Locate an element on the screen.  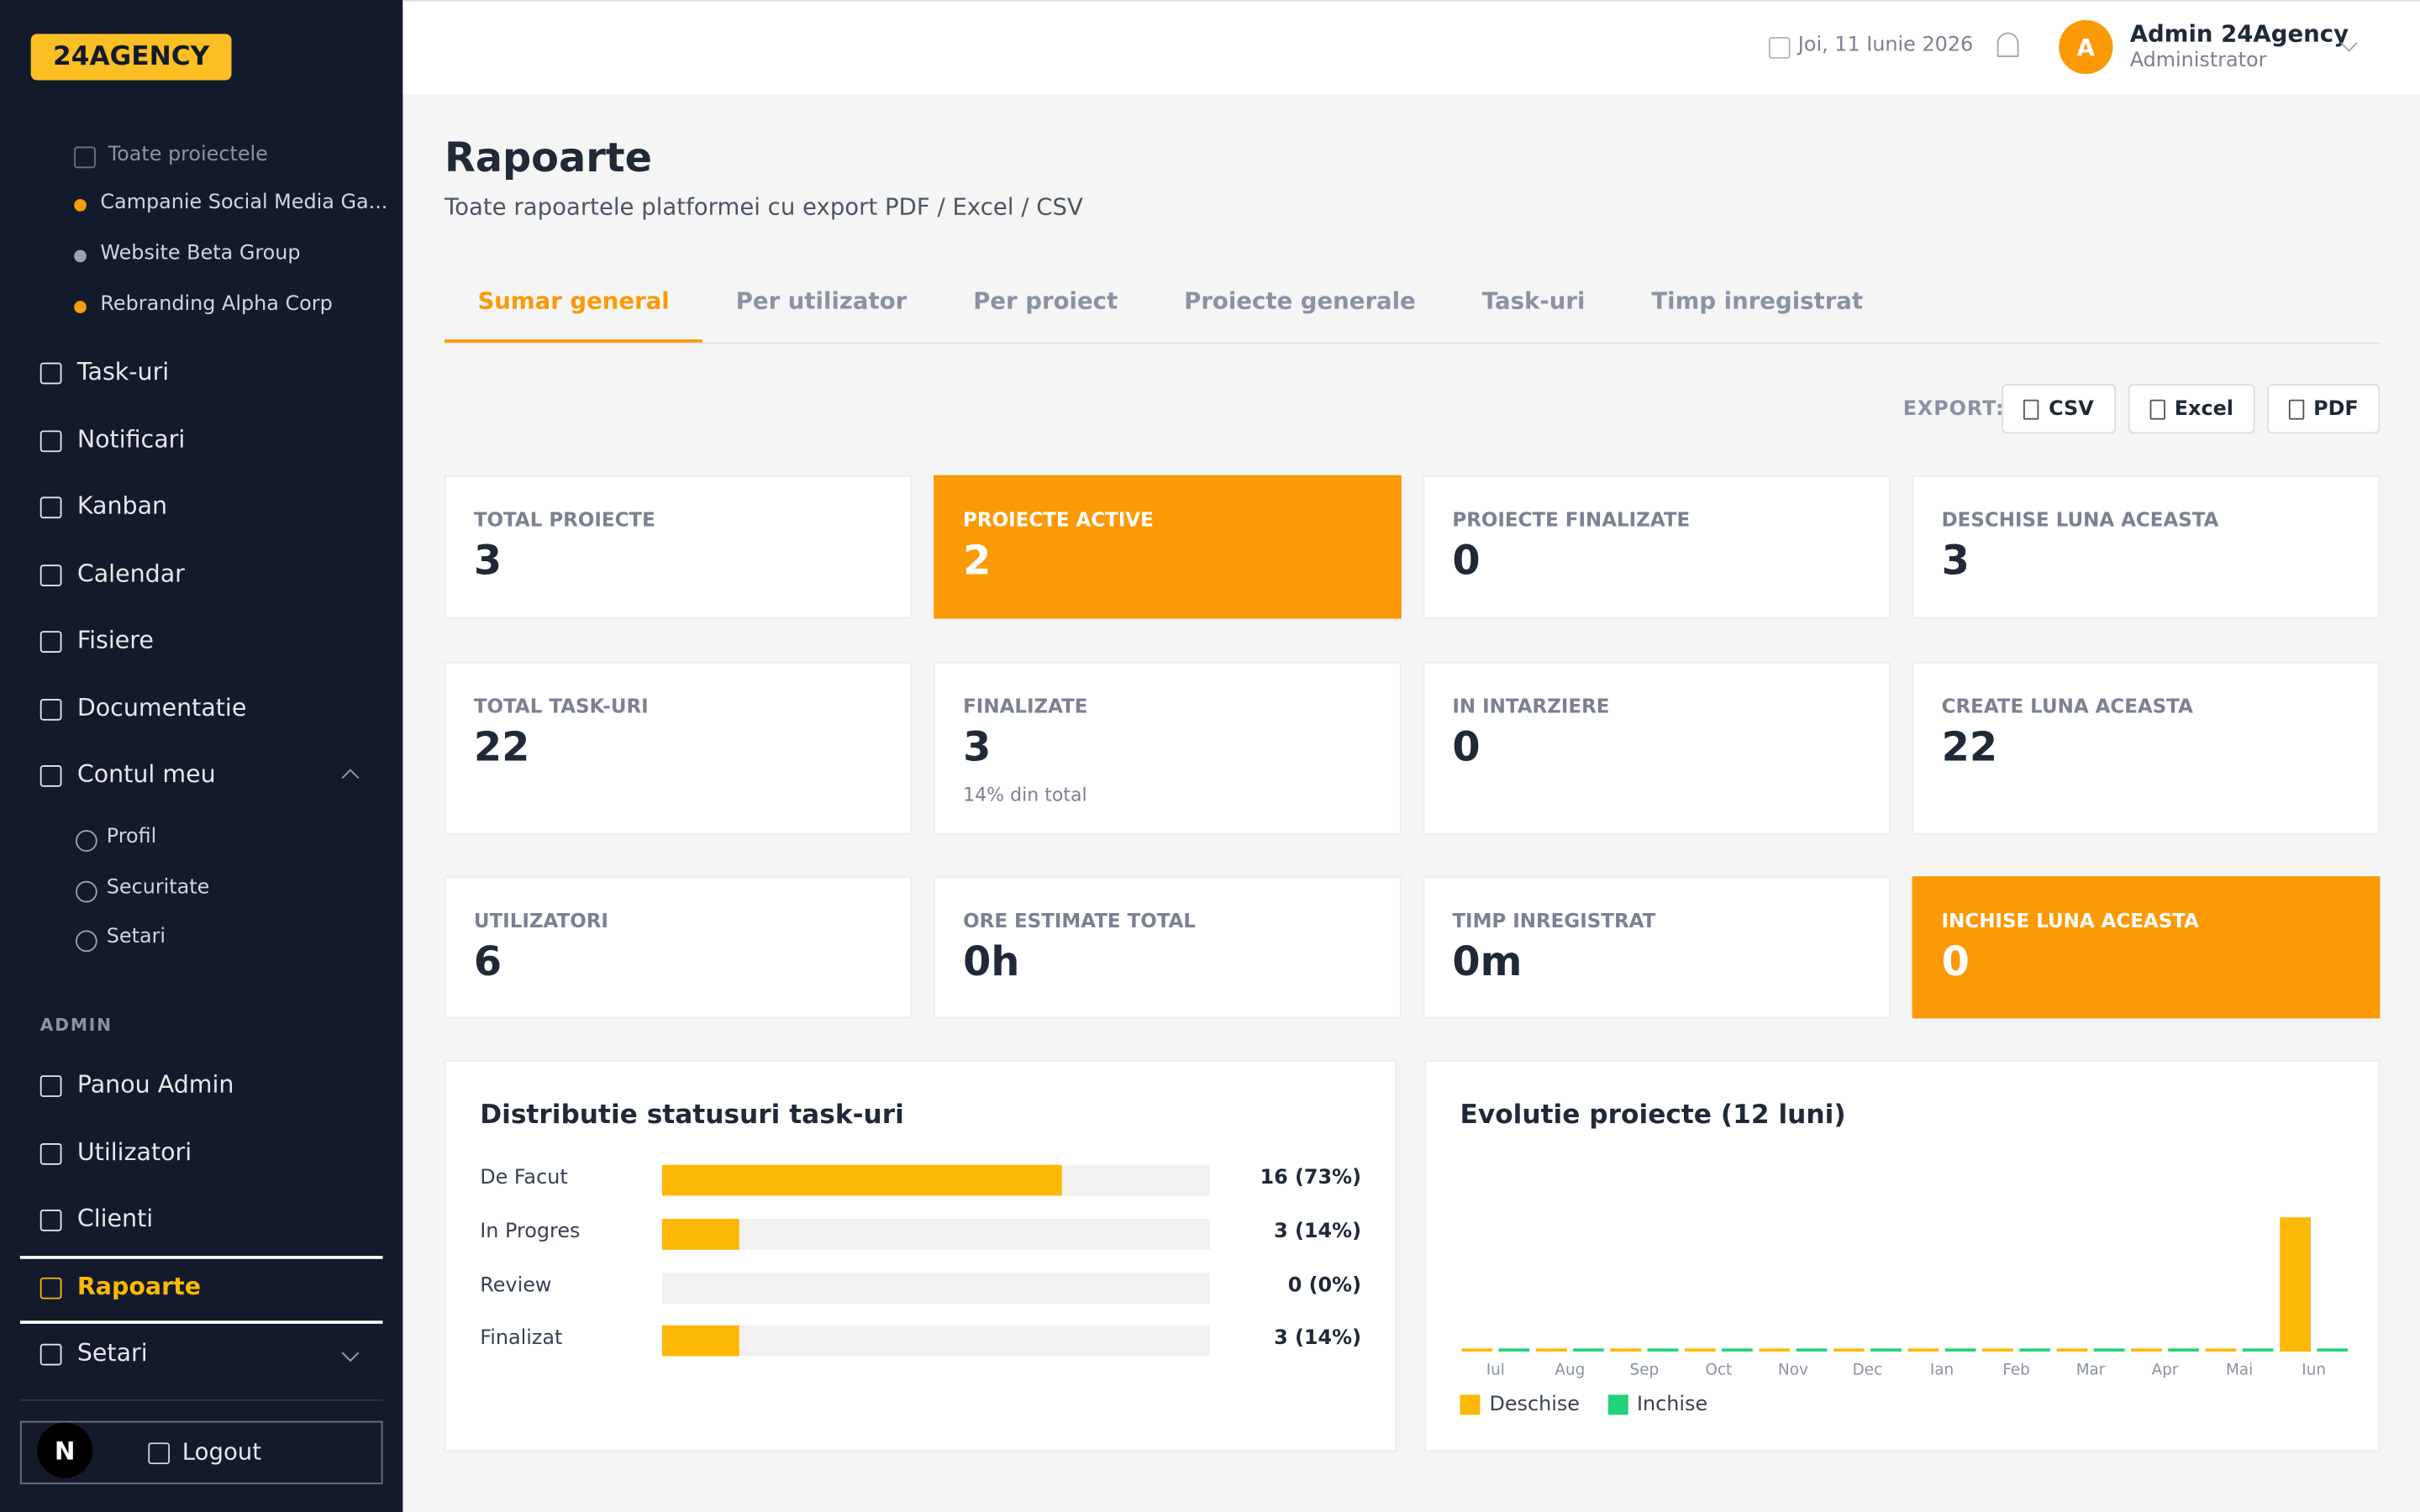
stat-card: TIMP INREGISTRAT 0m is located at coordinates (1657, 947).